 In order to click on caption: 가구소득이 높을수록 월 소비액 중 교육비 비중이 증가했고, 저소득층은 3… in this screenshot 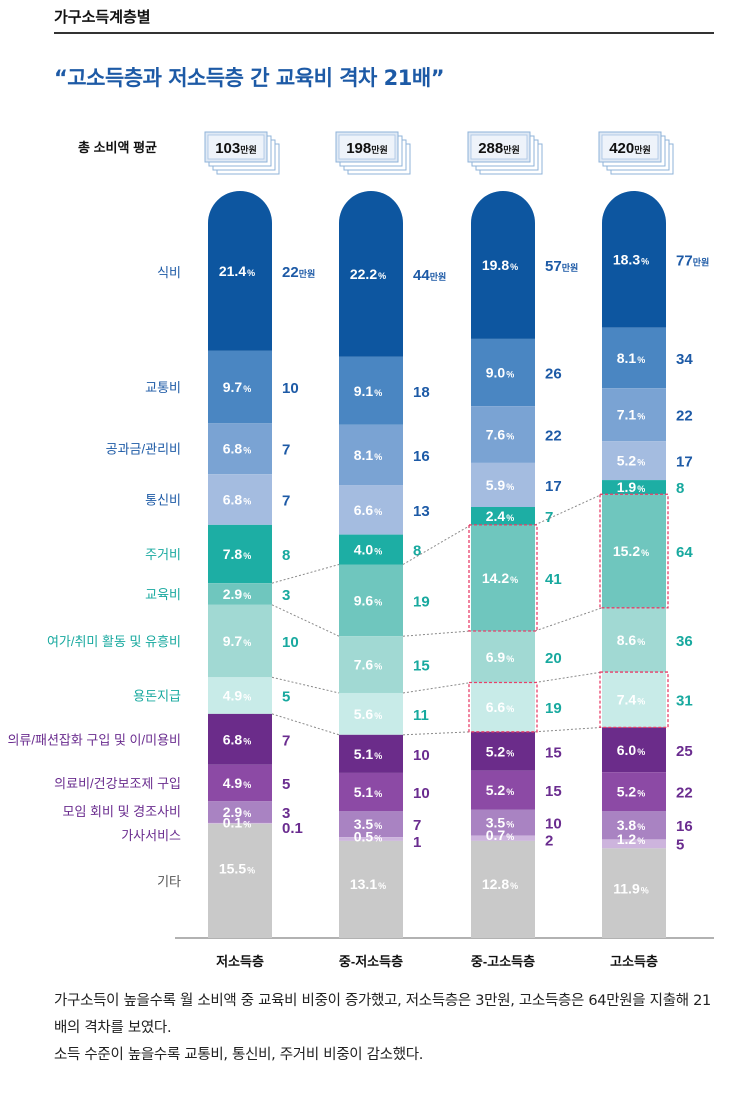, I will do `click(388, 1028)`.